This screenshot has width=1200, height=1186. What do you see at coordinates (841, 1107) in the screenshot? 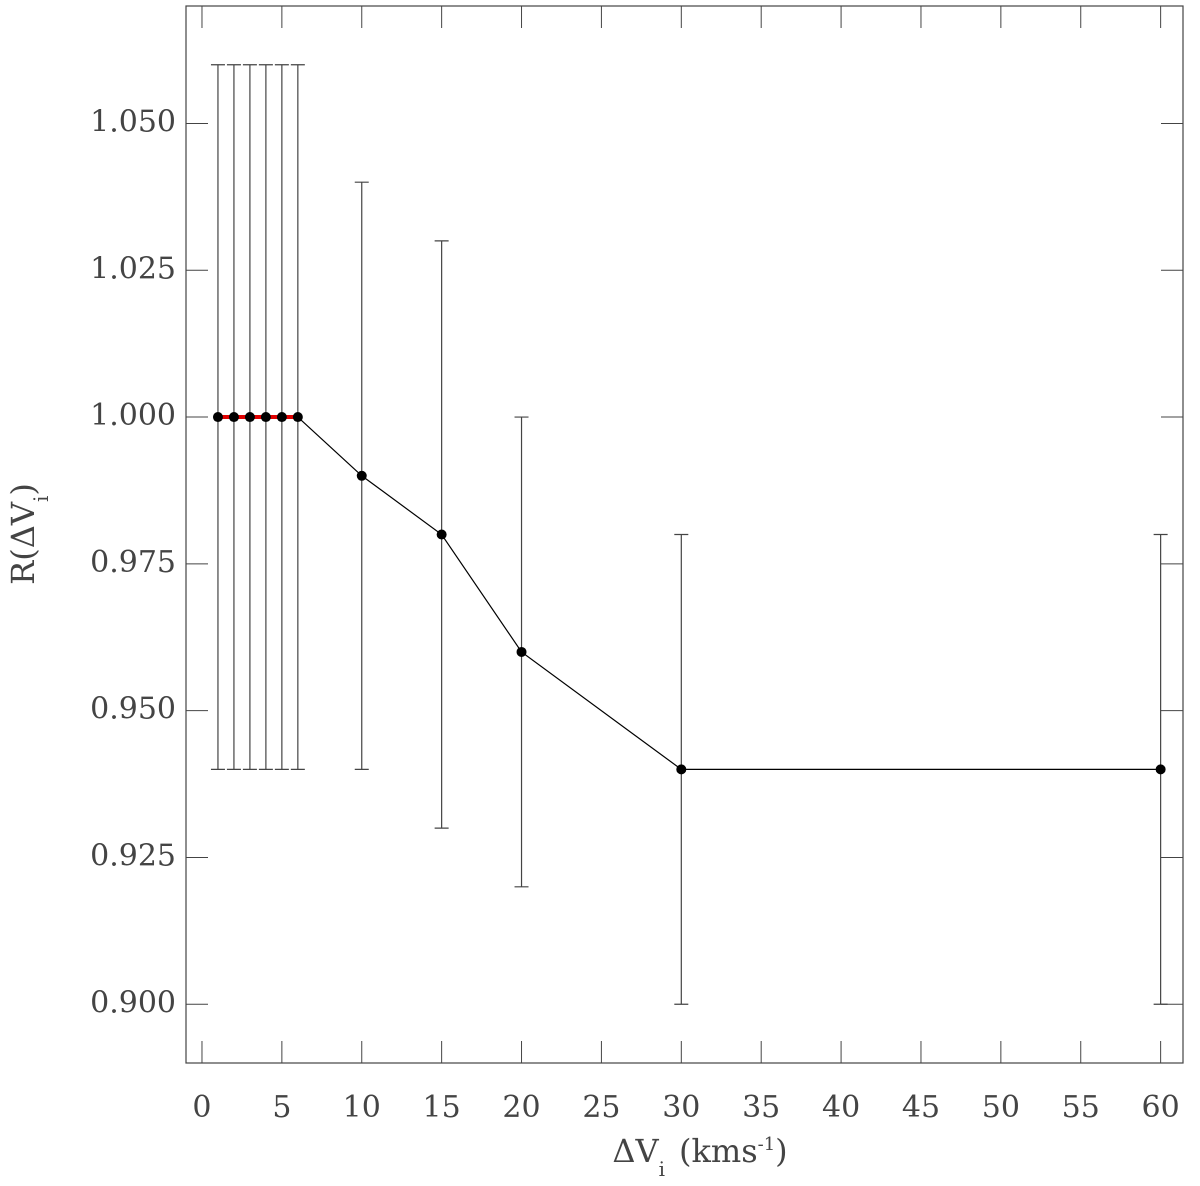
I see `x-tick-label: 40` at bounding box center [841, 1107].